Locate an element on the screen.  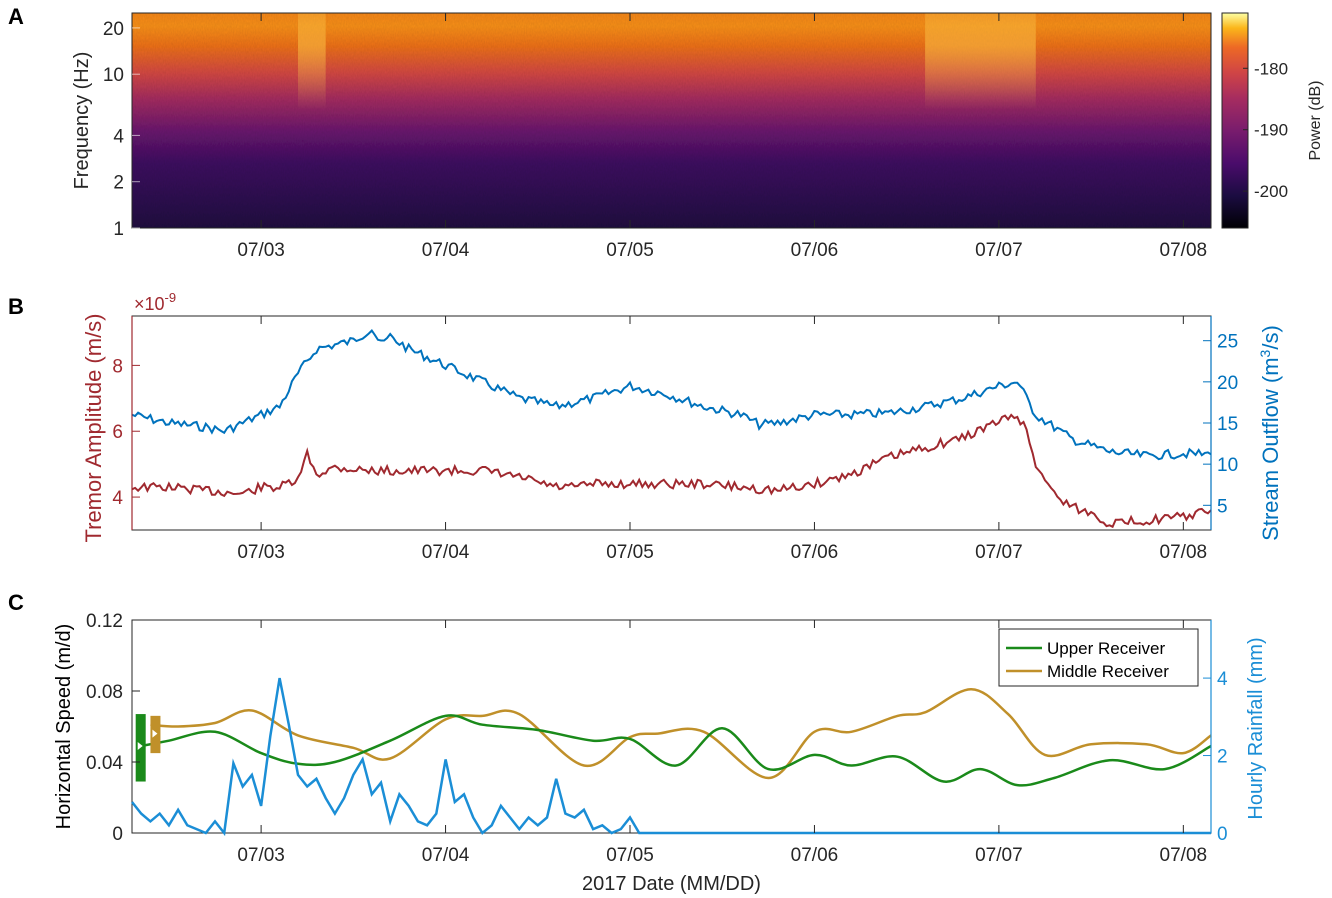
right-tick-label: 4 is located at coordinates (1222, 679).